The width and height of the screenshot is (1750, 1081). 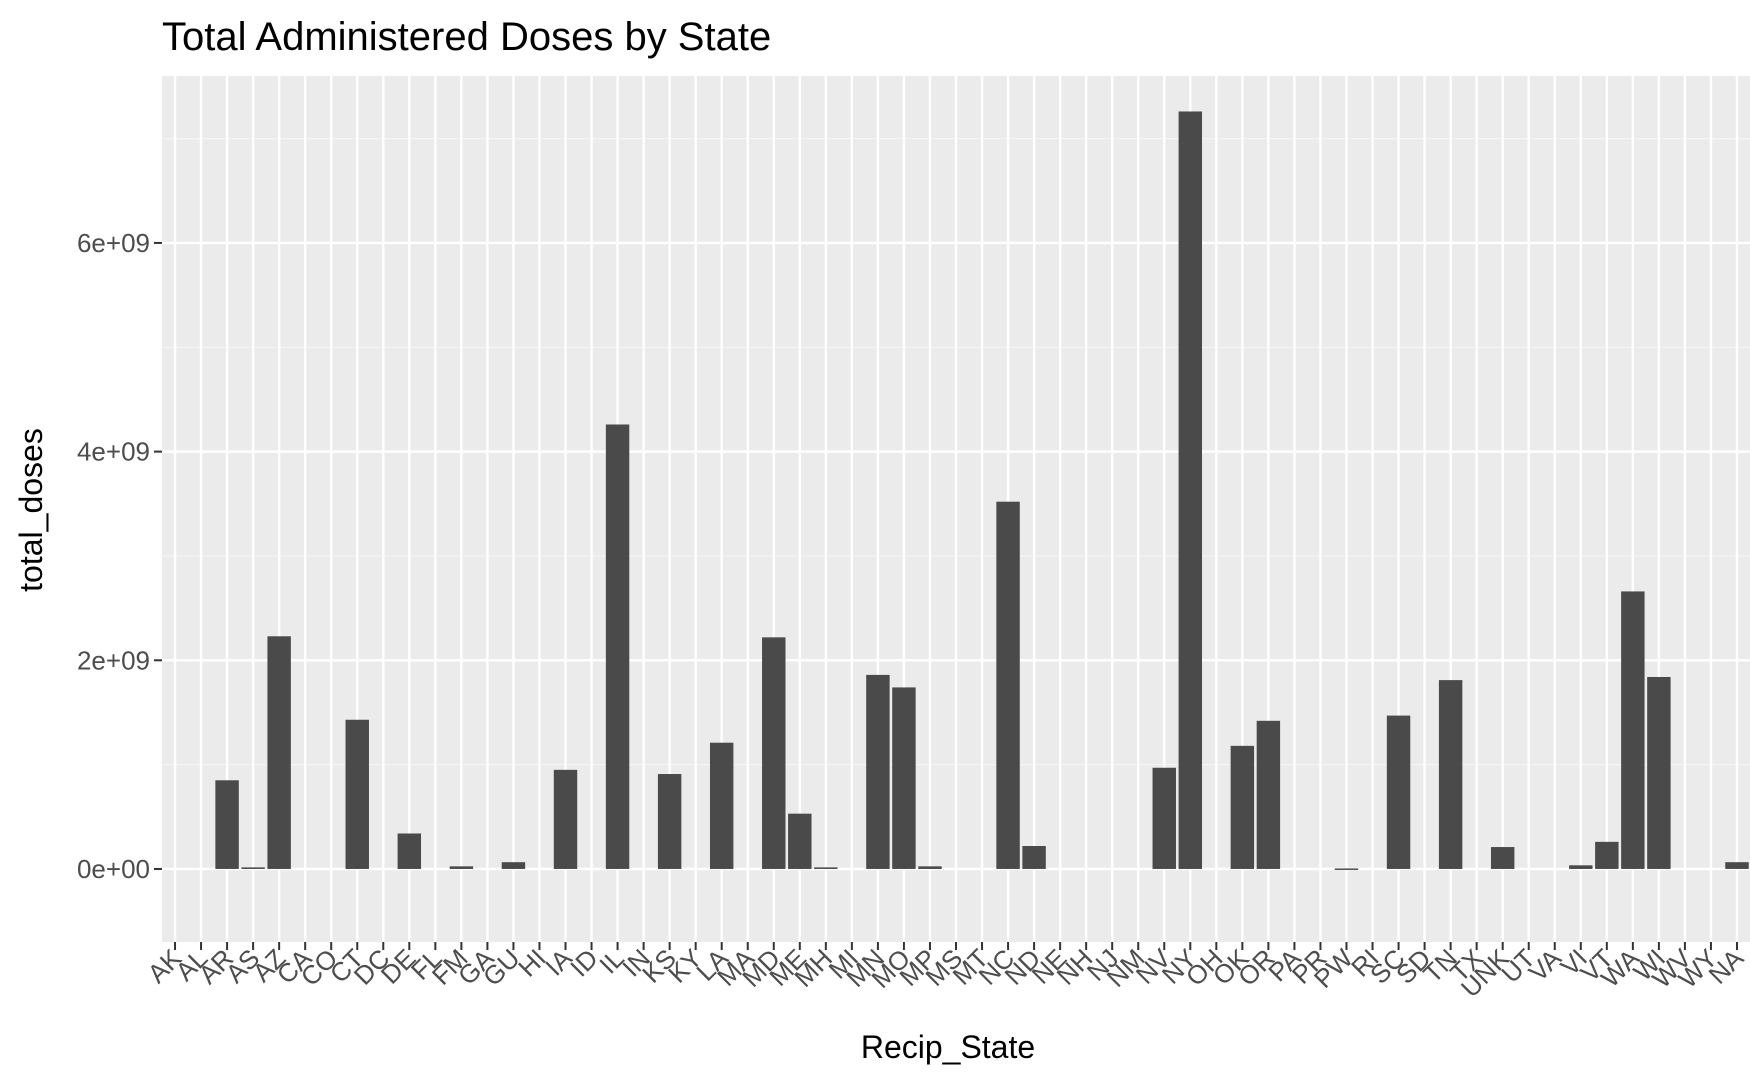 What do you see at coordinates (279, 752) in the screenshot?
I see `bar-az` at bounding box center [279, 752].